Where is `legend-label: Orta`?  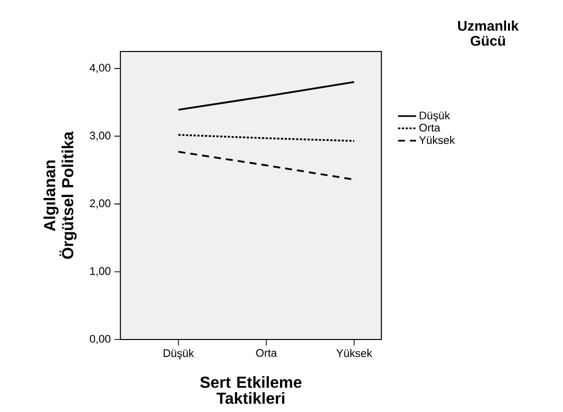 legend-label: Orta is located at coordinates (429, 128).